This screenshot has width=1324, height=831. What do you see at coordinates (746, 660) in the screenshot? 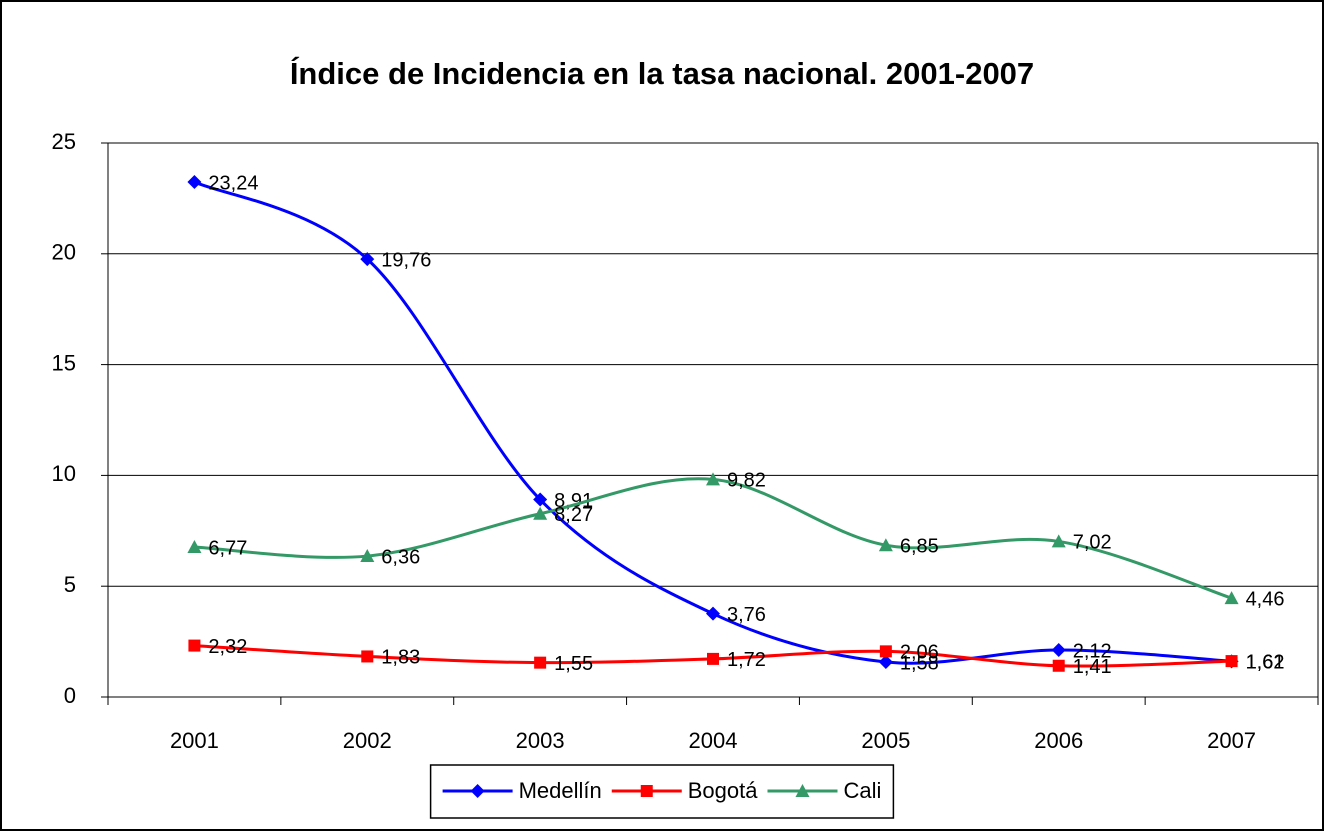
I see `data-label: 1,72` at bounding box center [746, 660].